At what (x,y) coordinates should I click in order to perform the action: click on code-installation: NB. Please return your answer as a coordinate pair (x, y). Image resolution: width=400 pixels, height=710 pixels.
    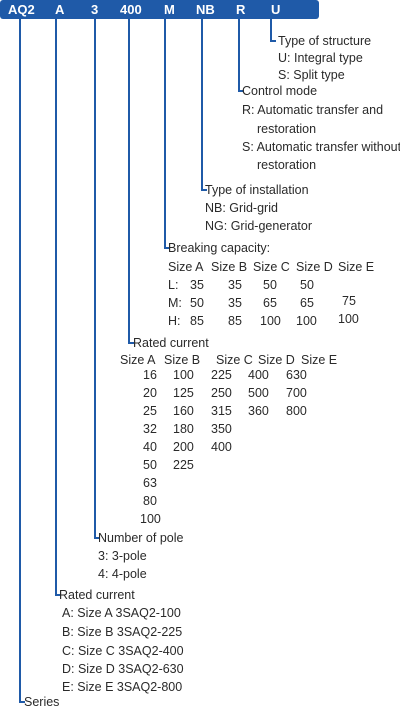
    Looking at the image, I should click on (205, 9).